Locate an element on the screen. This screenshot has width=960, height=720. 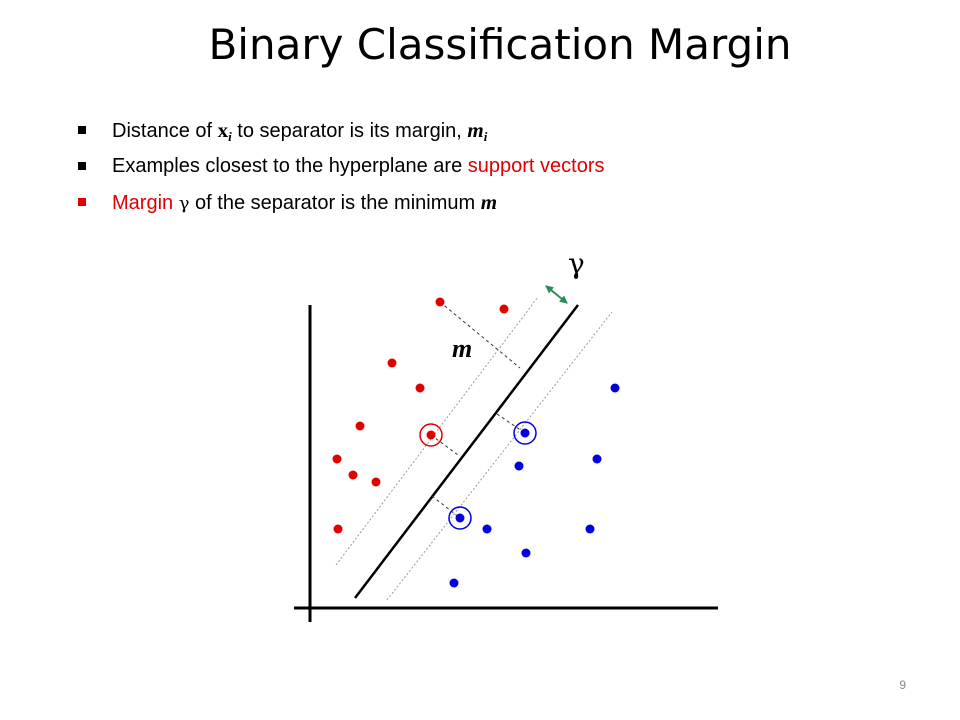
red-support-vector is located at coordinates (431, 435).